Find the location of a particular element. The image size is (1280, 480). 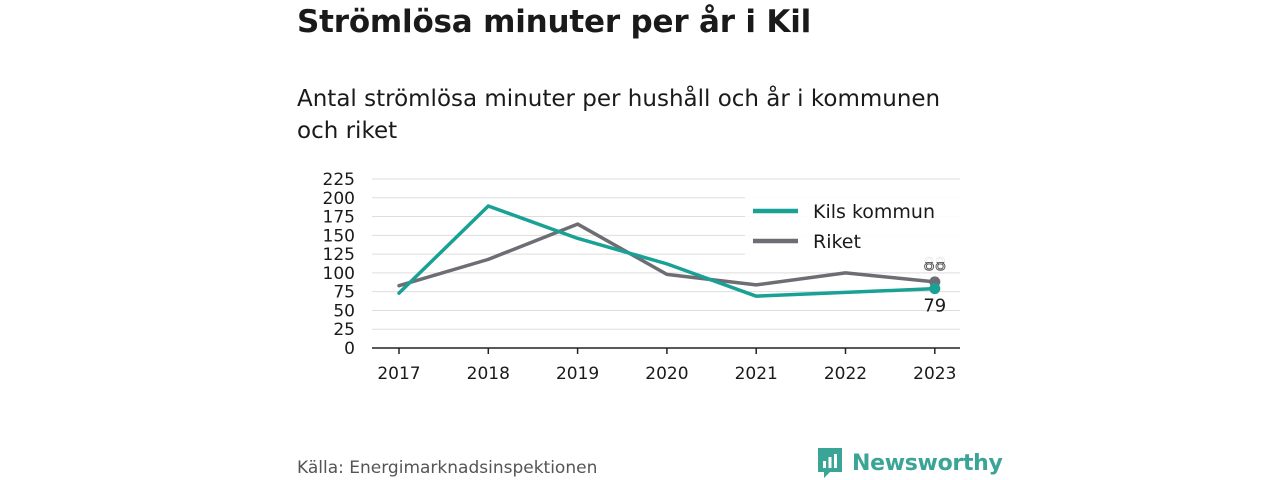

end-value-label: 79 is located at coordinates (934, 306).